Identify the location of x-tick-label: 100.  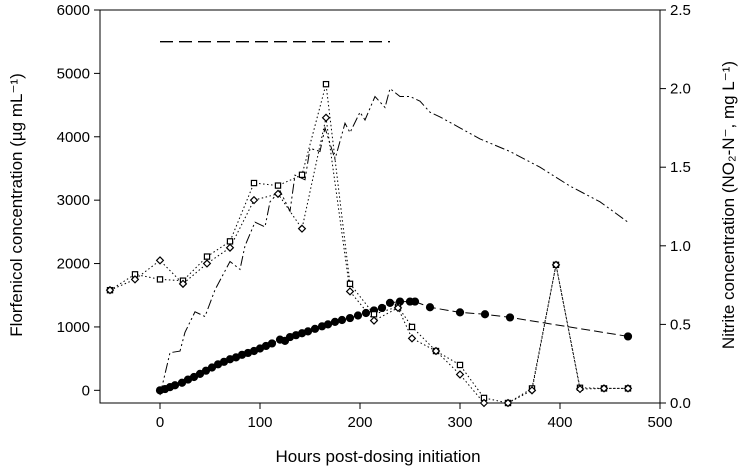
(259, 422).